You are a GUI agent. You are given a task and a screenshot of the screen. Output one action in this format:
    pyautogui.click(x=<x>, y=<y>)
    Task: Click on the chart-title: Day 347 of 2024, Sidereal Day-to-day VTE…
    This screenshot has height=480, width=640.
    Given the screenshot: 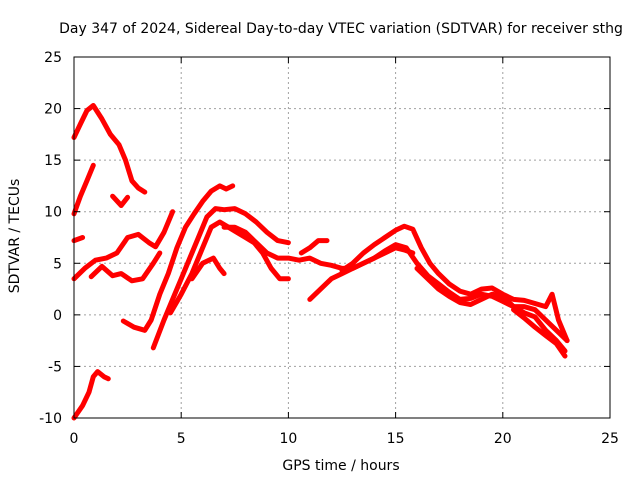 What is the action you would take?
    pyautogui.click(x=341, y=29)
    